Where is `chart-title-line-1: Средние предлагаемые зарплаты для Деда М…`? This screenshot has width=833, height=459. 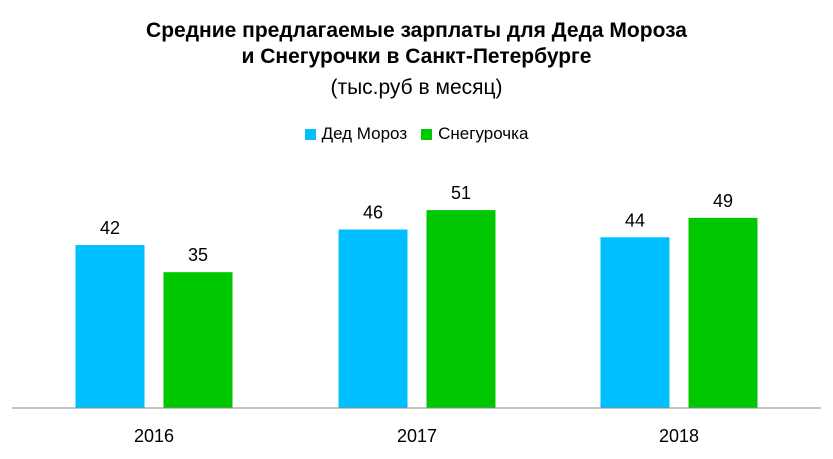 chart-title-line-1: Средние предлагаемые зарплаты для Деда М… is located at coordinates (416, 30).